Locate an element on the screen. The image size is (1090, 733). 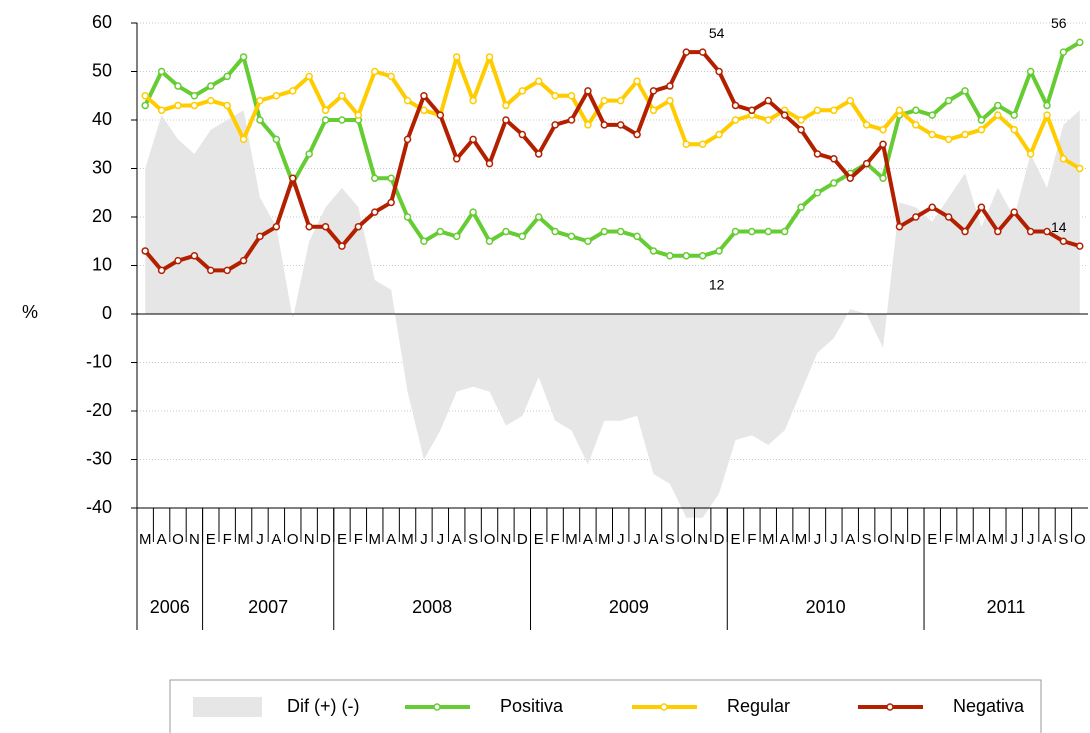
year-label: 2011 is located at coordinates (1006, 607).